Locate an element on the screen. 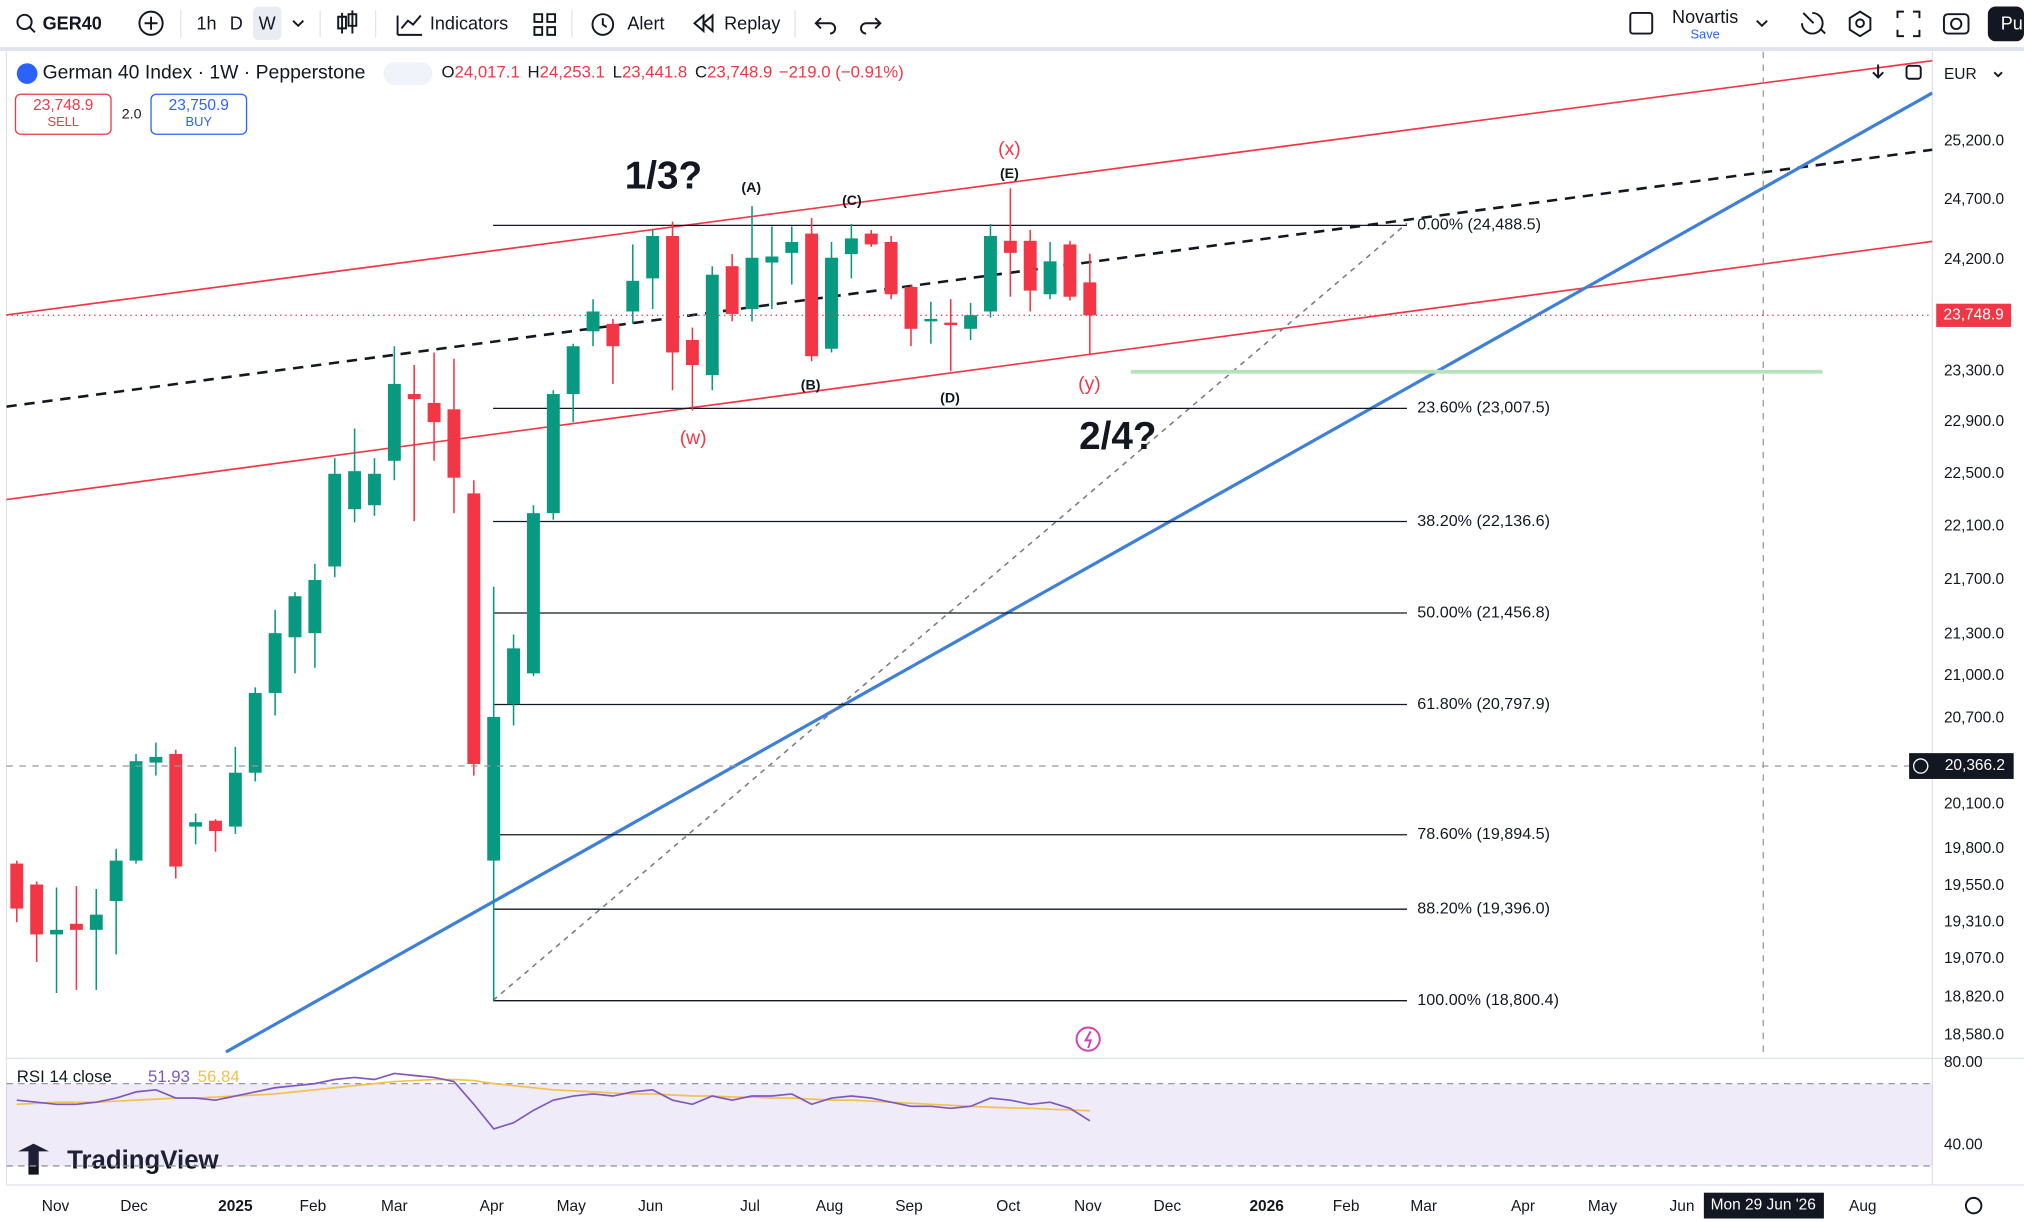 This screenshot has height=1222, width=2024. sell-price: 23,748.9 is located at coordinates (63, 105).